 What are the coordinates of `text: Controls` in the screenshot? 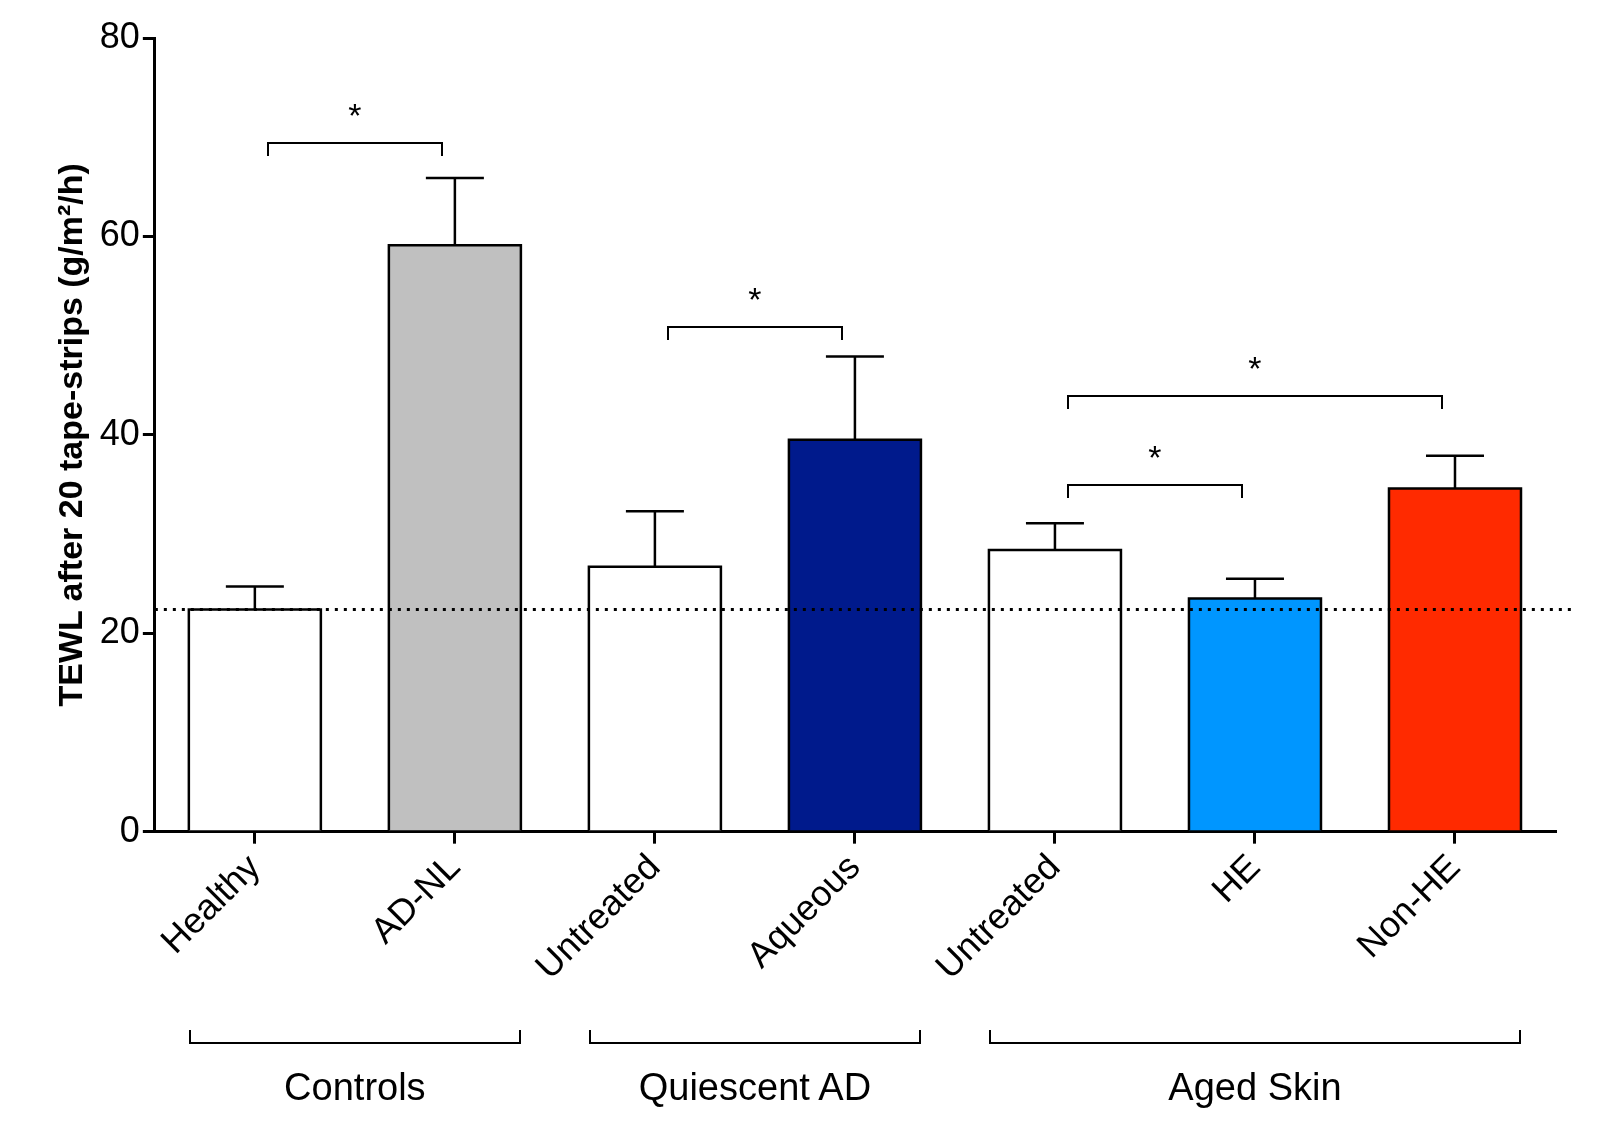 It's located at (355, 1087).